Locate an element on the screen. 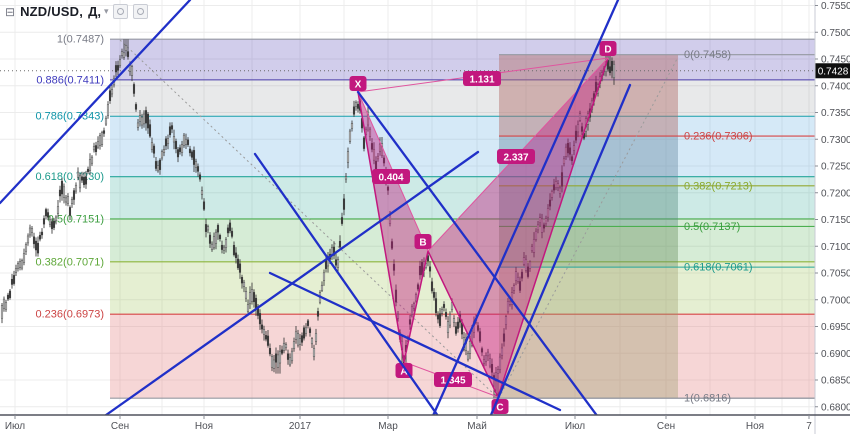 Image resolution: width=850 pixels, height=434 pixels. interval-label: Д, is located at coordinates (94, 11).